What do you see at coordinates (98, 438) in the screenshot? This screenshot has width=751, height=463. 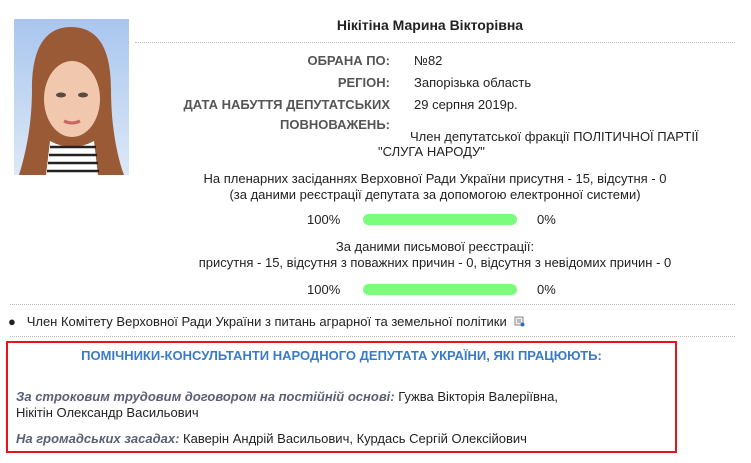 I see `volunteer-label: На громадських засадах:` at bounding box center [98, 438].